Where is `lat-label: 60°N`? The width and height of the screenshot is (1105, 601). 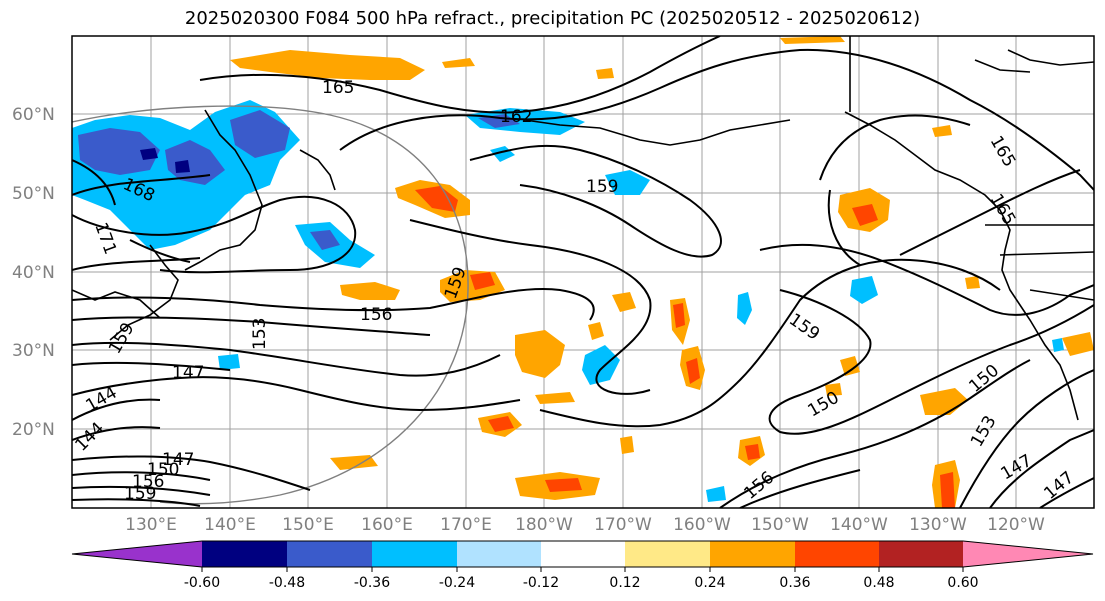
lat-label: 60°N is located at coordinates (33, 115).